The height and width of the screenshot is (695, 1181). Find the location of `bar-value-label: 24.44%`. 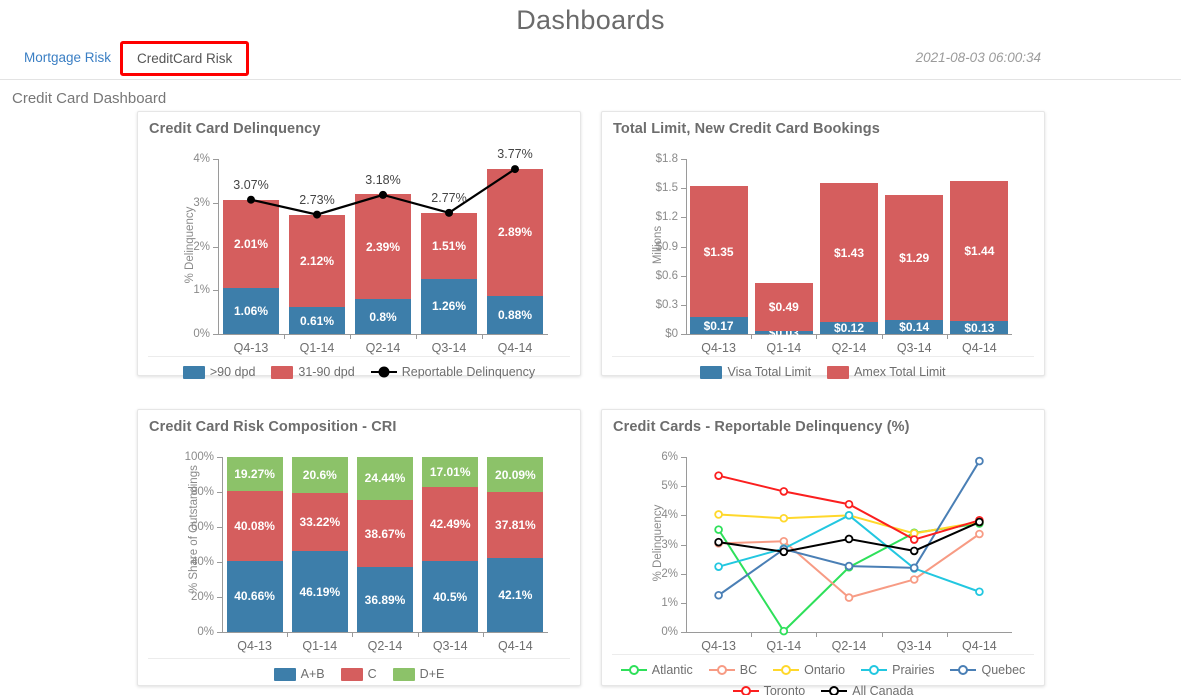

bar-value-label: 24.44% is located at coordinates (385, 478).